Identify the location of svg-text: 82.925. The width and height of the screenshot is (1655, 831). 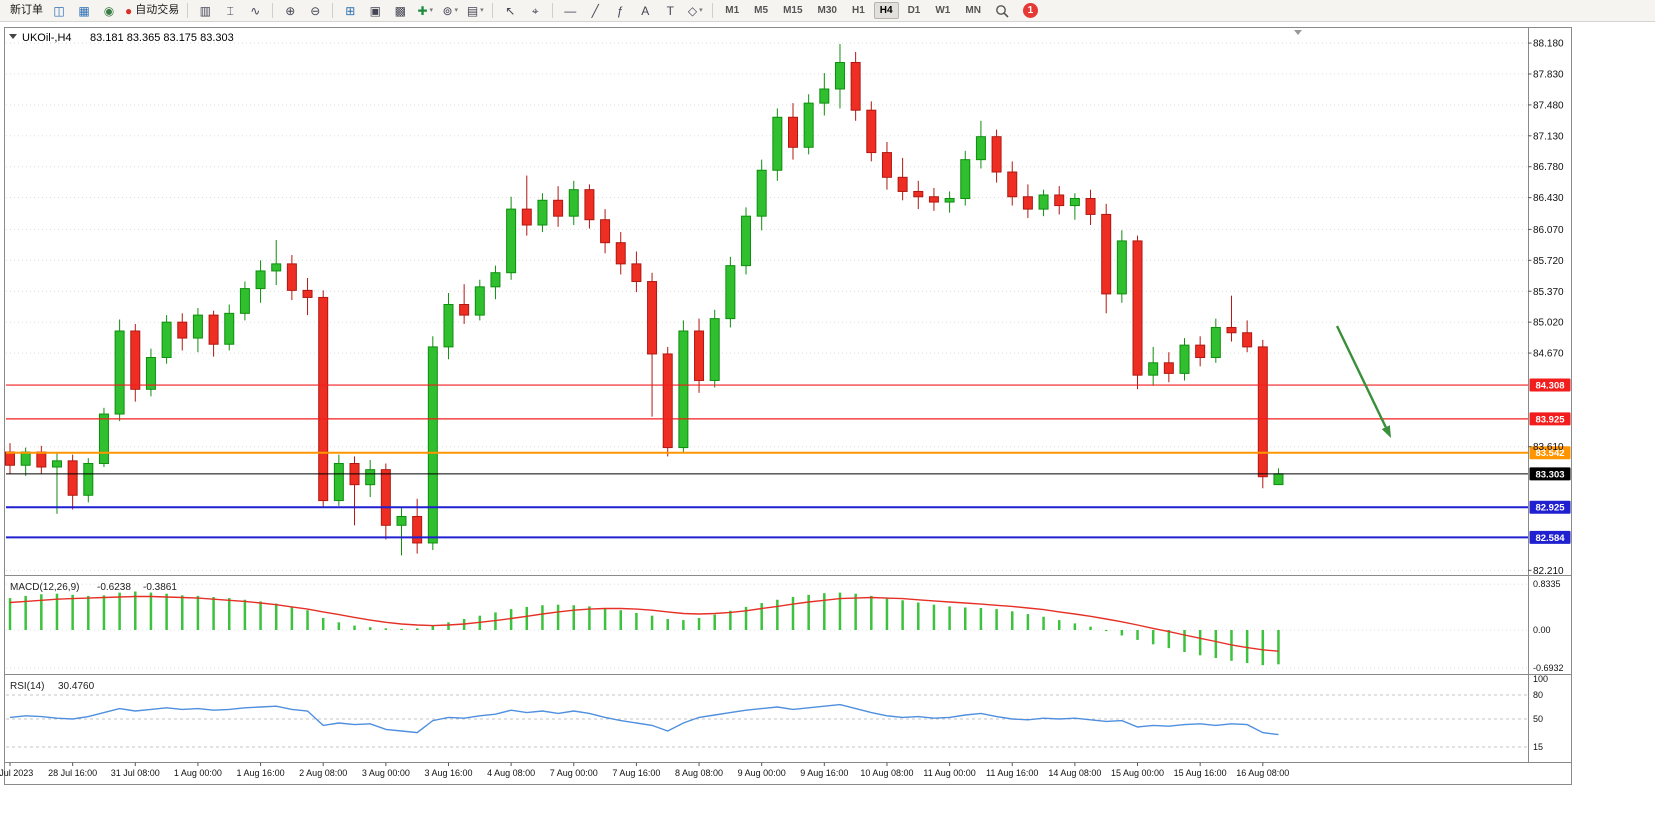
(1550, 508).